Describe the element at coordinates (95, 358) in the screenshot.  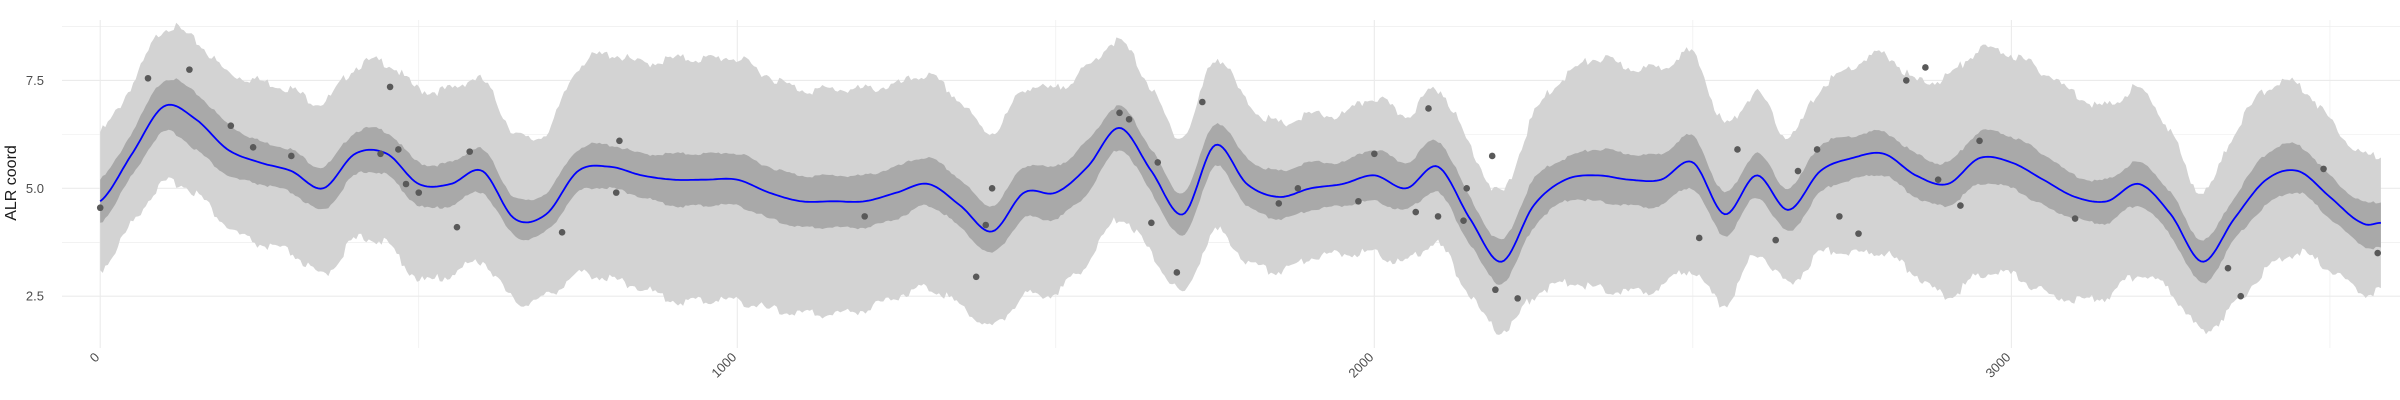
I see `x-tick-label: 0` at that location.